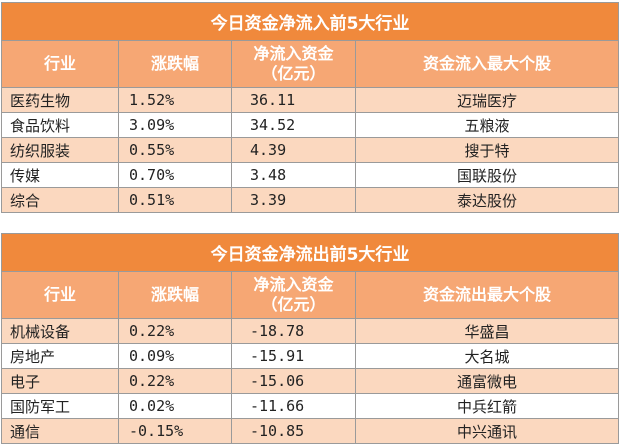  I want to click on outflow-header-stock: 资金流出最大个股, so click(486, 295).